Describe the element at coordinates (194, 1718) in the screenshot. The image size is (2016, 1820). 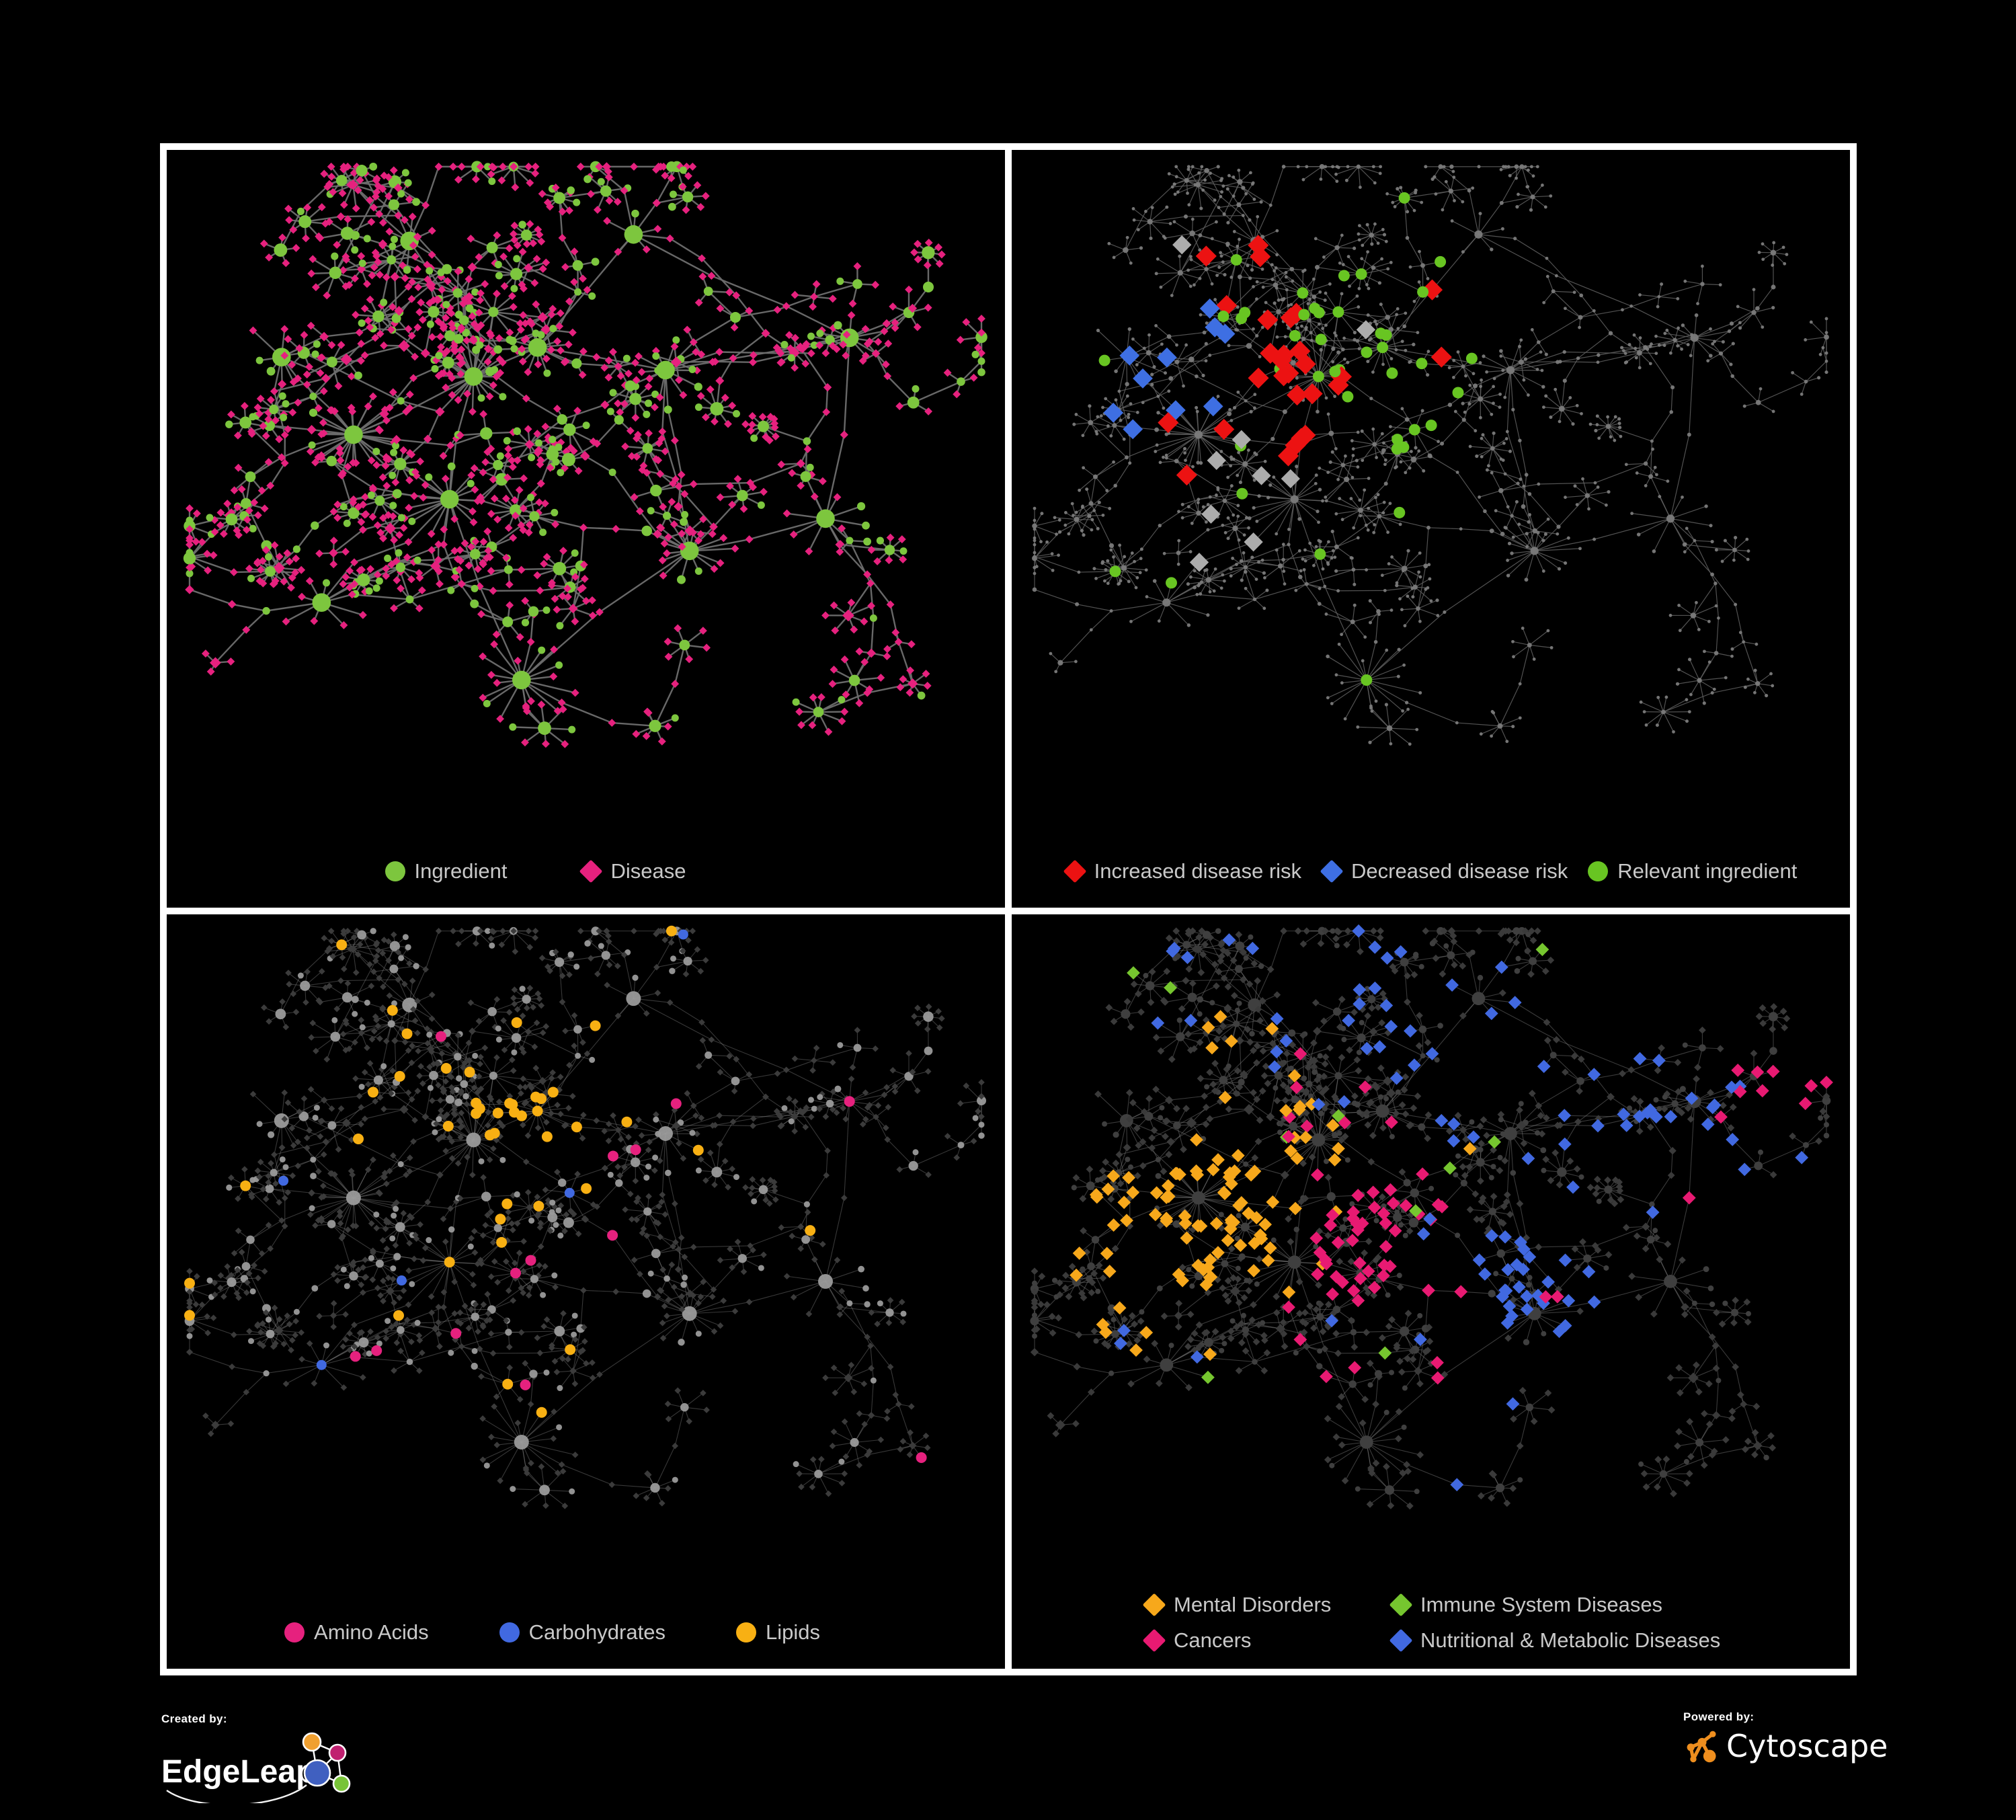
I see `created-by-label: Created by:` at that location.